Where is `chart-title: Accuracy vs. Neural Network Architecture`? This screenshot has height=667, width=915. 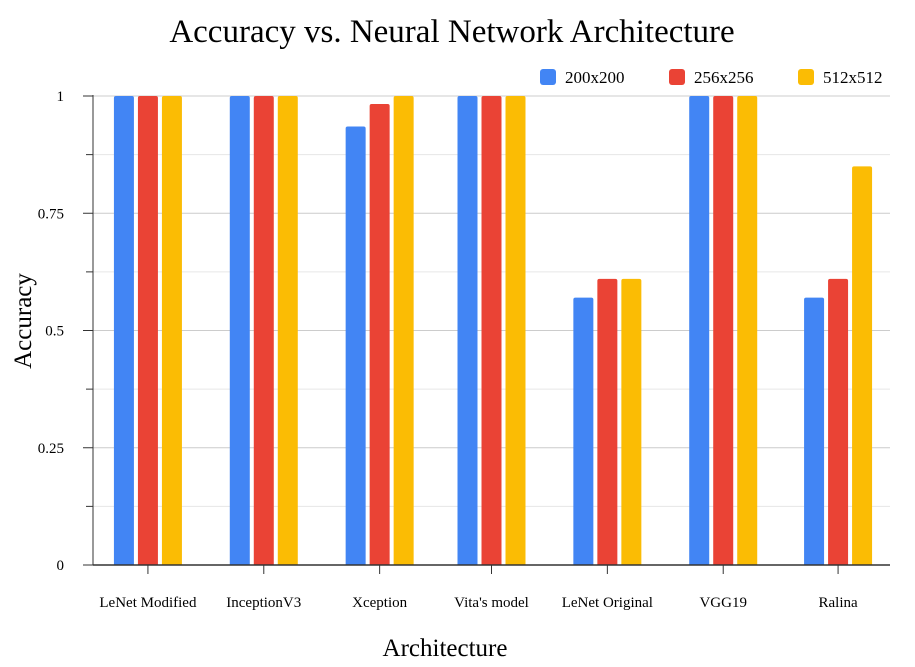
chart-title: Accuracy vs. Neural Network Architecture is located at coordinates (451, 32).